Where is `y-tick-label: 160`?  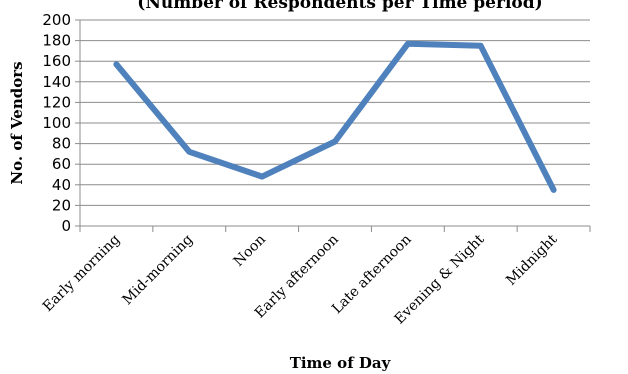
y-tick-label: 160 is located at coordinates (56, 61).